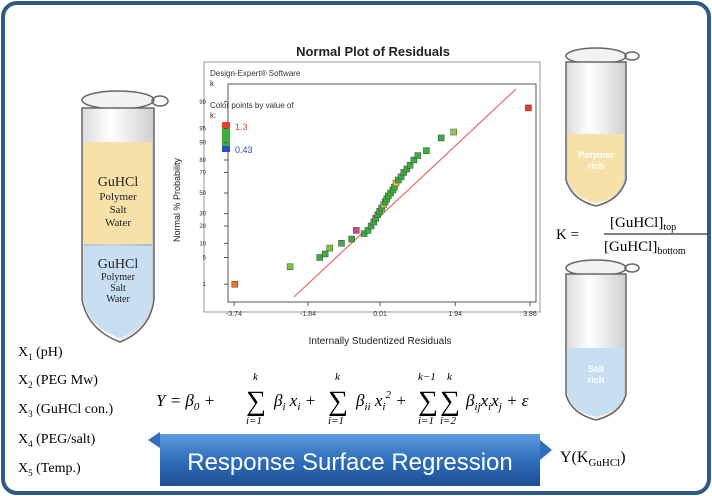 Image resolution: width=712 pixels, height=496 pixels. I want to click on variable-x4: X4 (PEG/salt), so click(57, 440).